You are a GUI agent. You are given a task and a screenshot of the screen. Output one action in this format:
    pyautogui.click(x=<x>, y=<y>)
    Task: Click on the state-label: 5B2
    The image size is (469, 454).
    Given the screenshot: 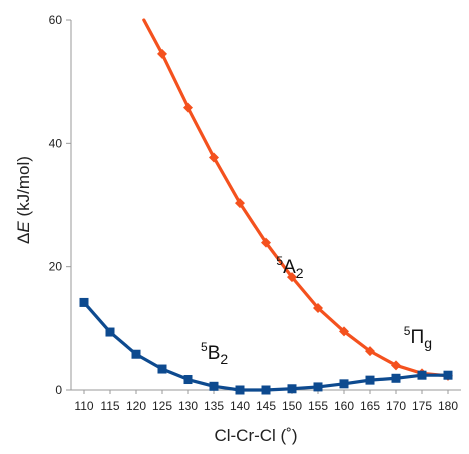 What is the action you would take?
    pyautogui.click(x=214, y=353)
    